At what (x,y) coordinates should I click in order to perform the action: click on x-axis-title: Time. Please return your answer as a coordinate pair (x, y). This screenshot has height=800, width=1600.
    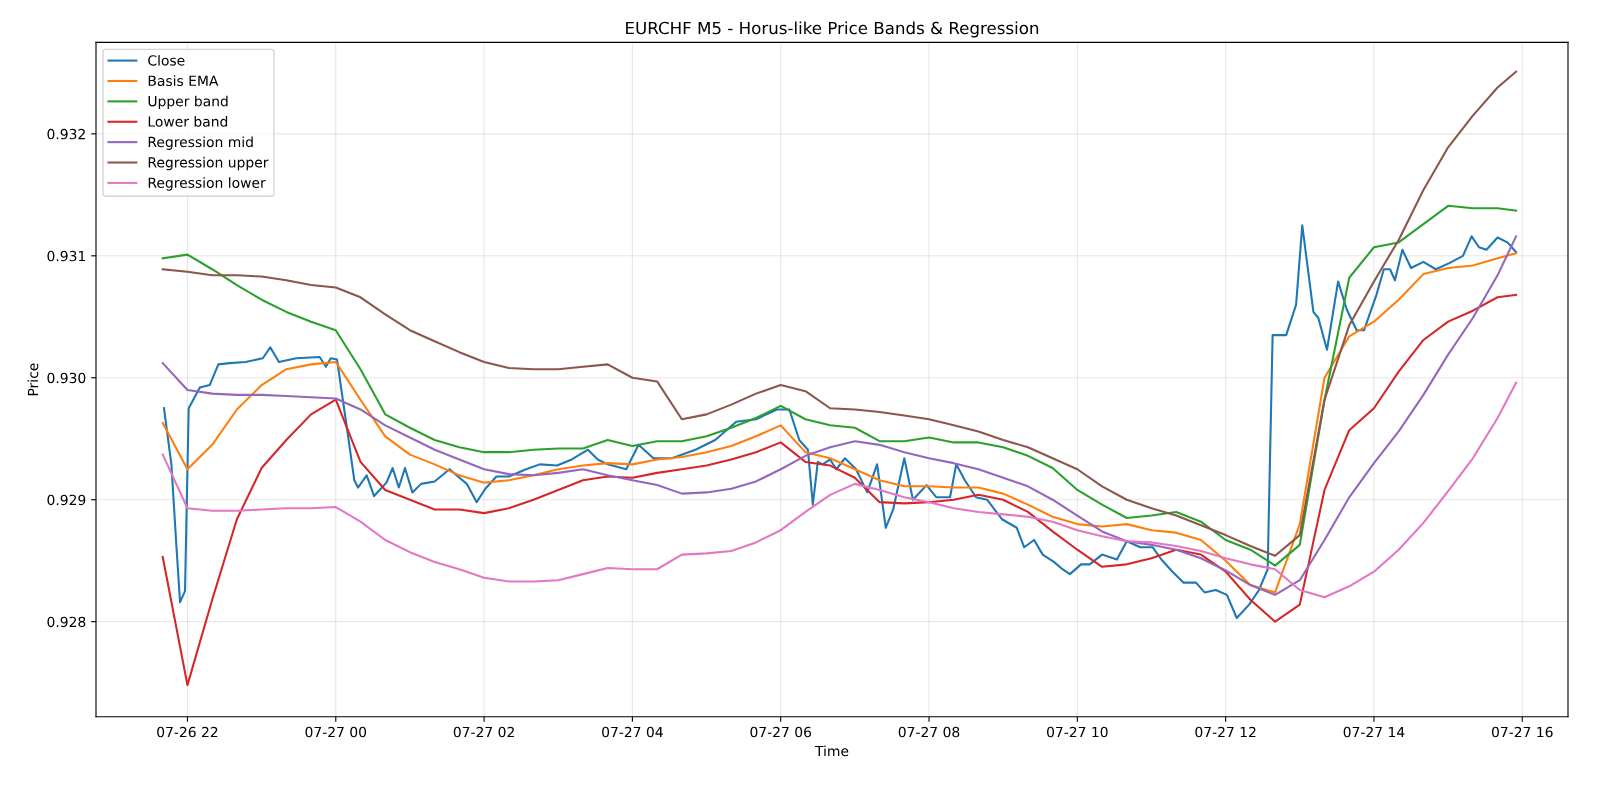
    Looking at the image, I should click on (831, 751).